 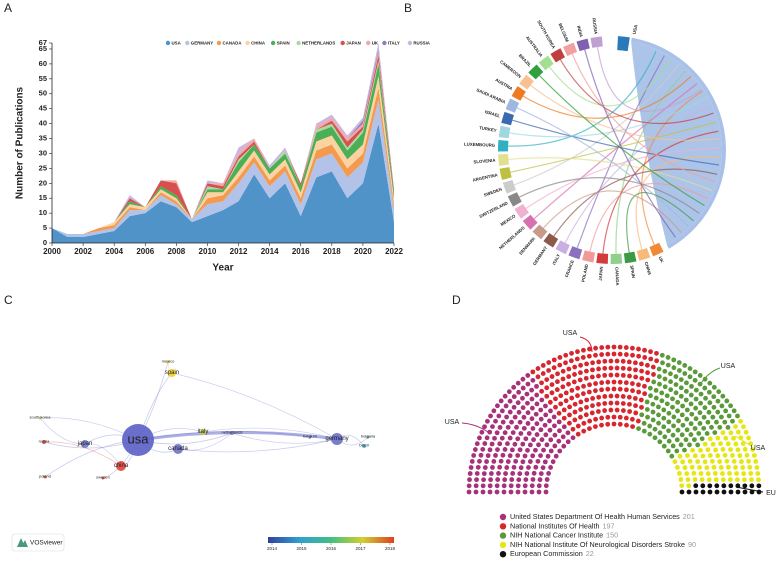 What do you see at coordinates (52, 251) in the screenshot?
I see `x-tick-label: 2000` at bounding box center [52, 251].